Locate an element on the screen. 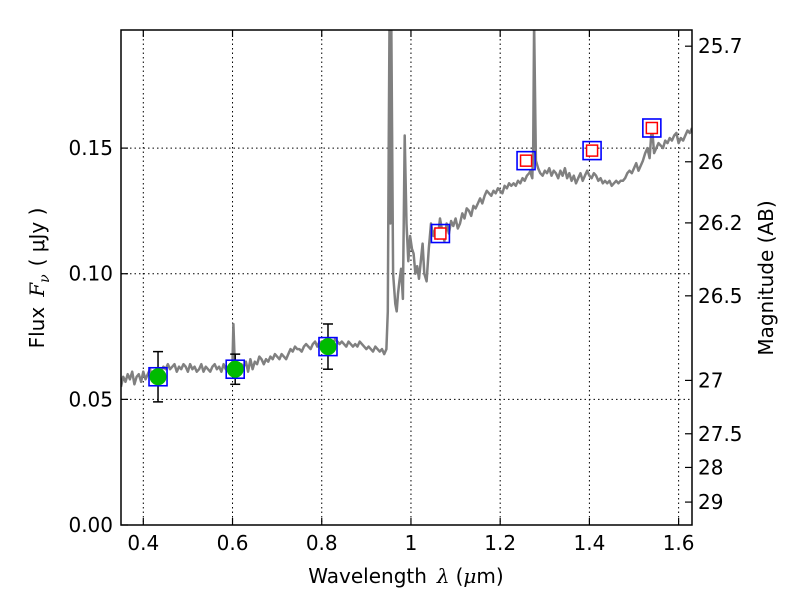  x-axis-label-unit-rest: m) is located at coordinates (489, 576).